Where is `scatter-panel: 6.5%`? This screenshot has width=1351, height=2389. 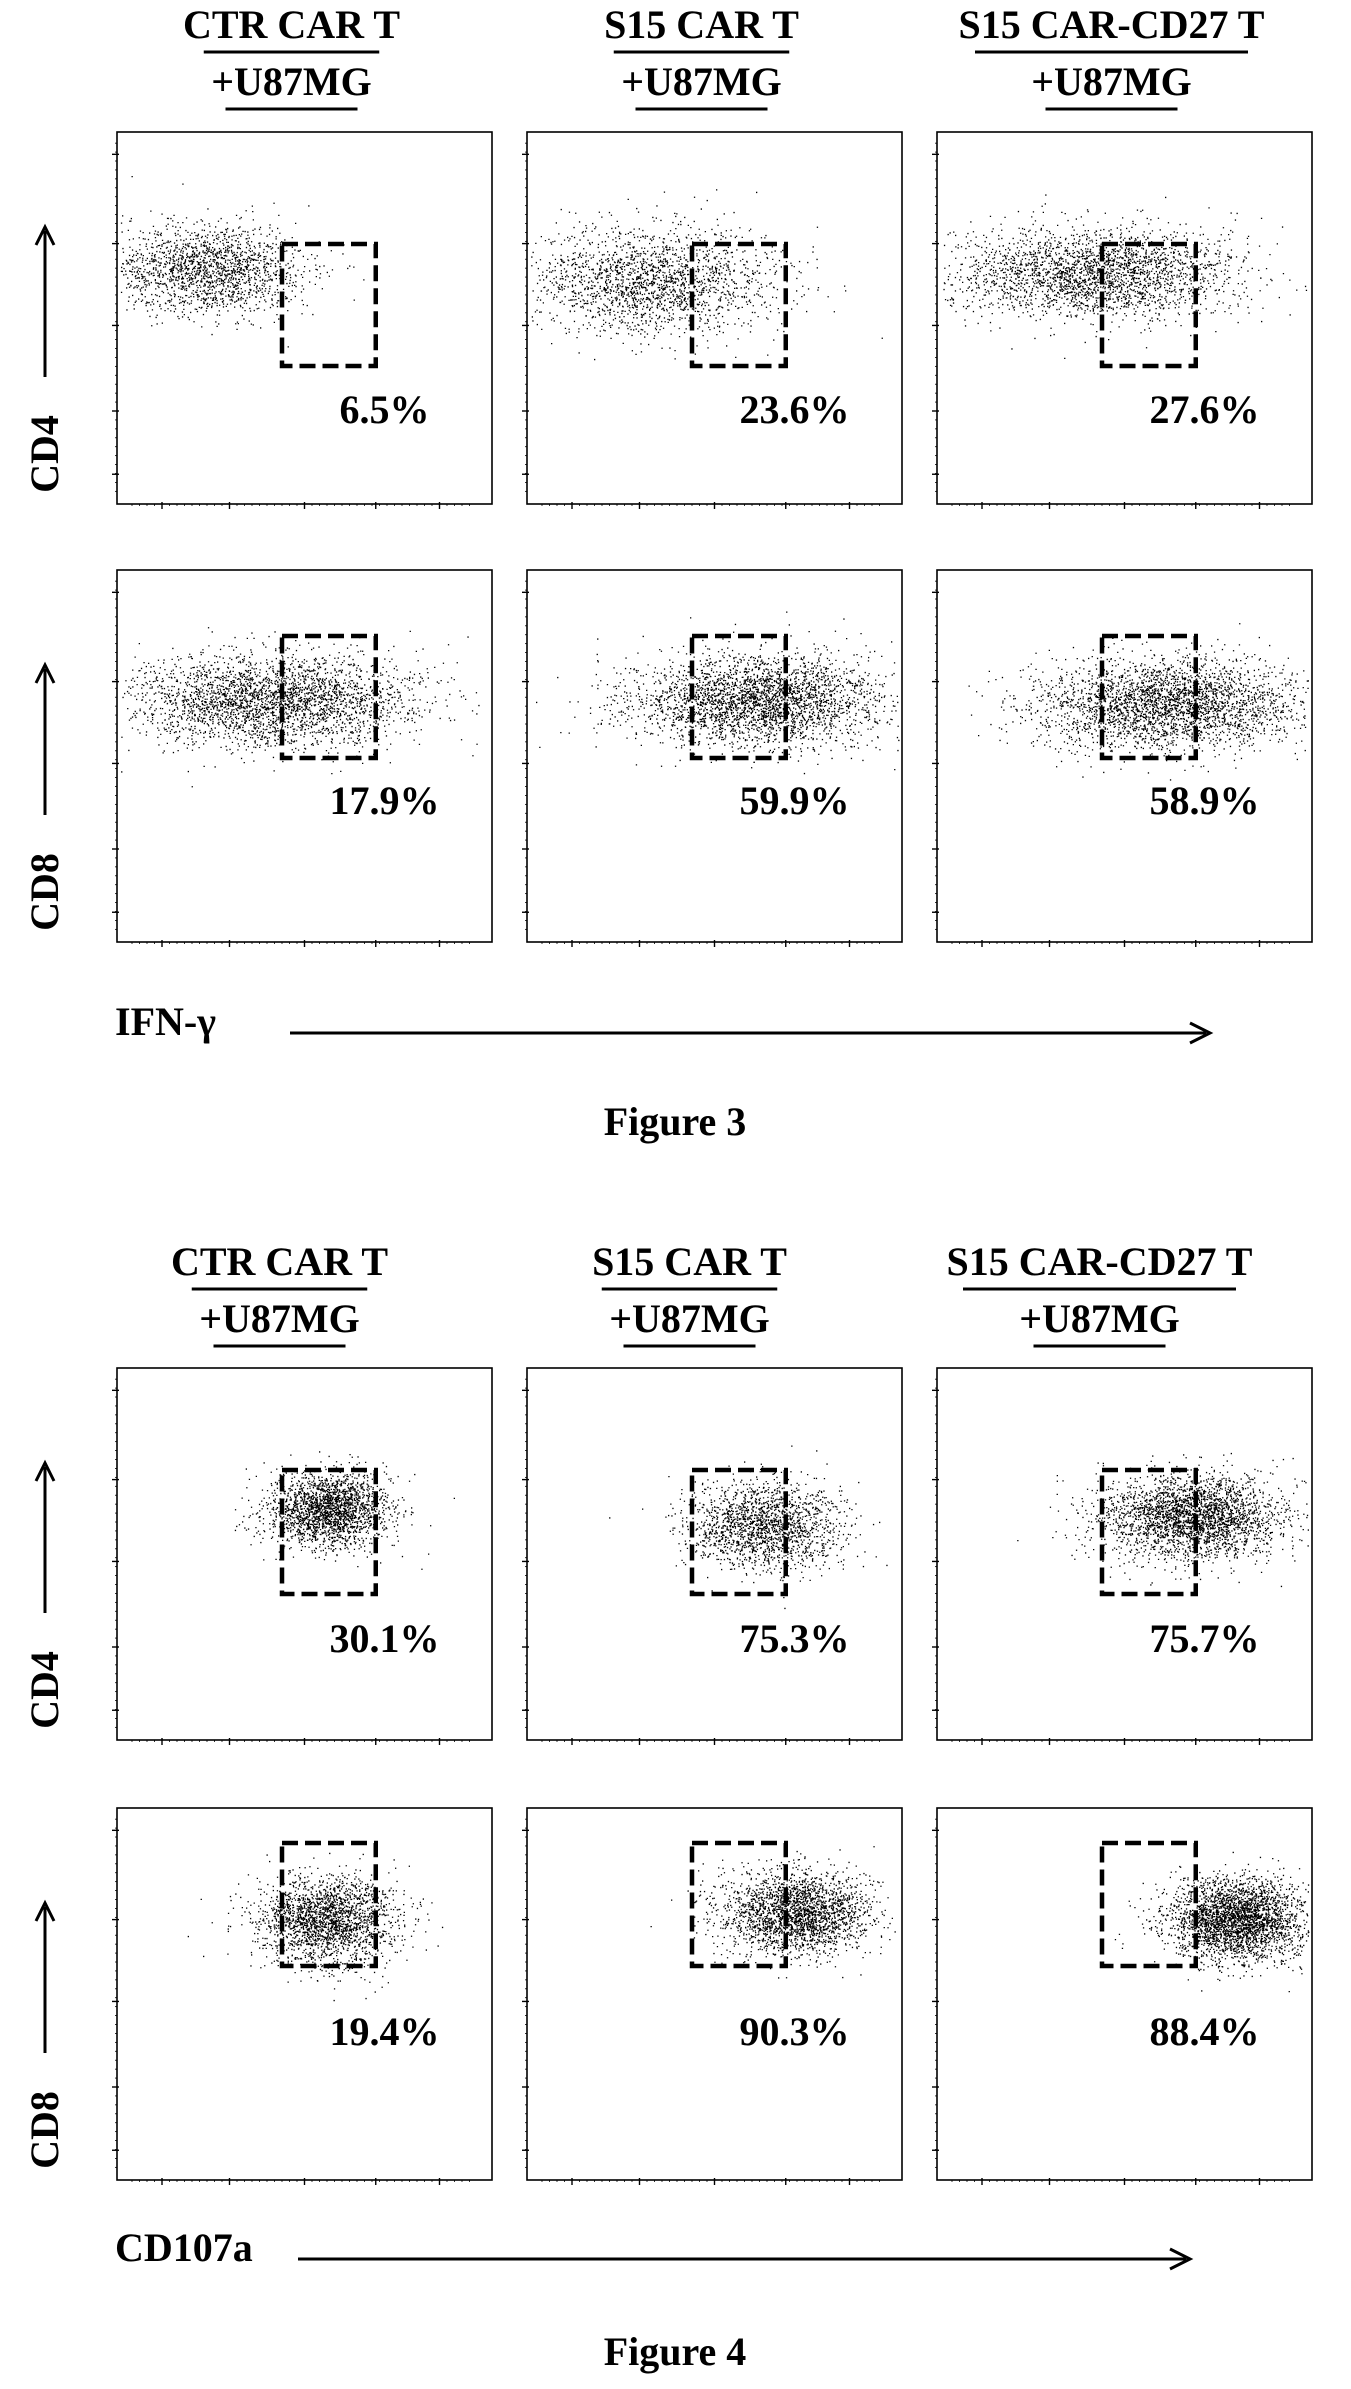 scatter-panel: 6.5% is located at coordinates (302, 320).